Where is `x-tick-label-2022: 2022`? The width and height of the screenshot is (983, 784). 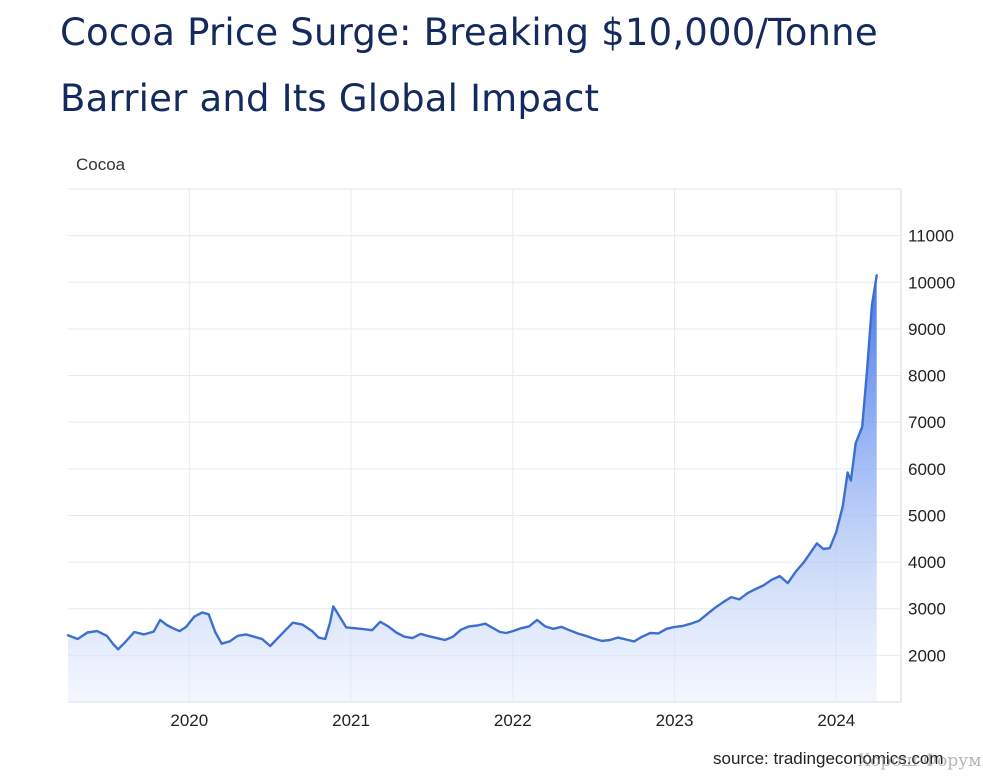
x-tick-label-2022: 2022 is located at coordinates (513, 720).